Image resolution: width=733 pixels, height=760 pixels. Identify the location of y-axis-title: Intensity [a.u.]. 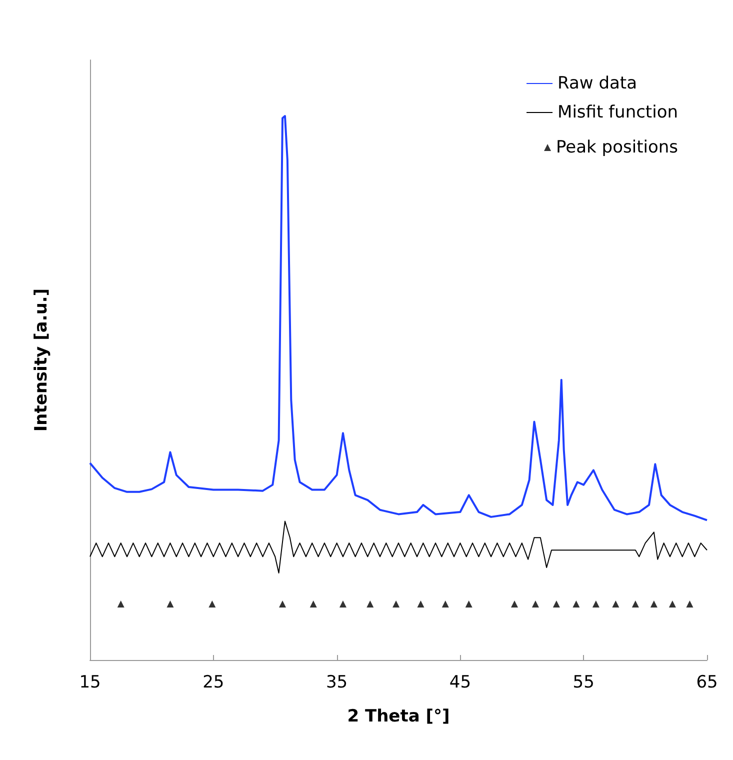
(42, 360).